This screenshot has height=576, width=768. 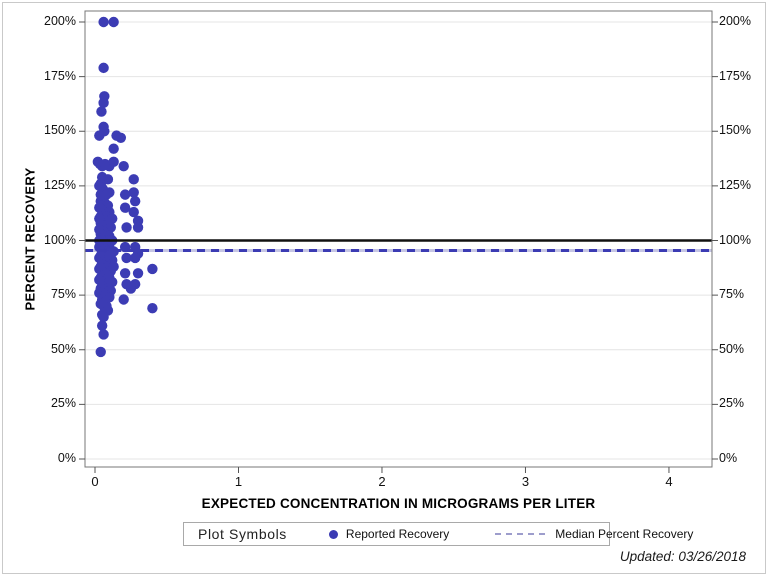 I want to click on y-tick-label-right: 50%, so click(x=732, y=348).